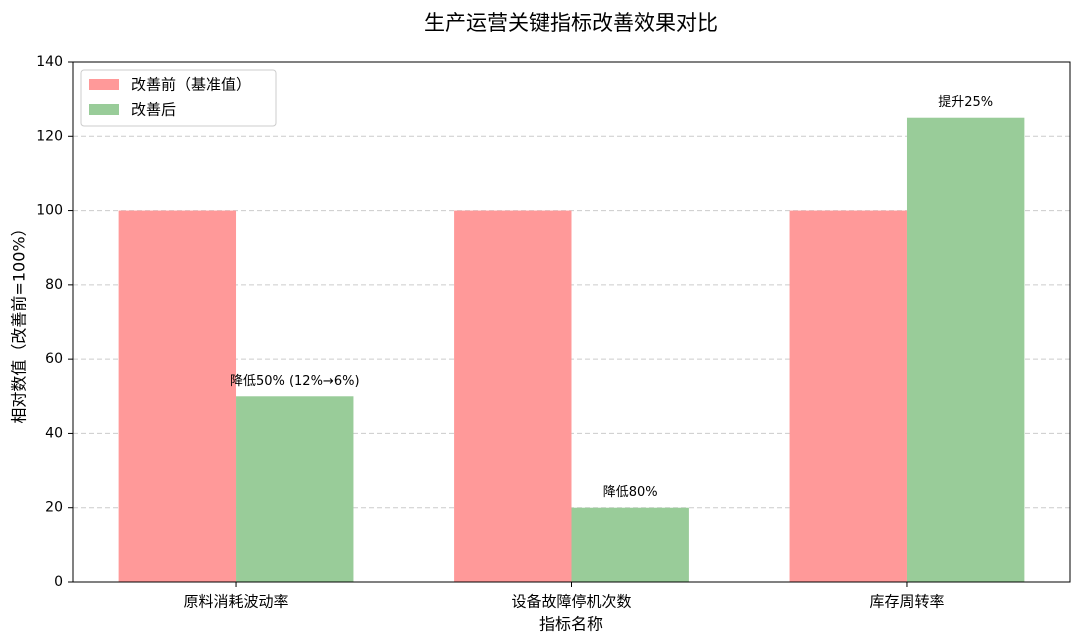 This screenshot has width=1080, height=644. What do you see at coordinates (295, 381) in the screenshot?
I see `bar-annotation: 降低50% (12%→6%)` at bounding box center [295, 381].